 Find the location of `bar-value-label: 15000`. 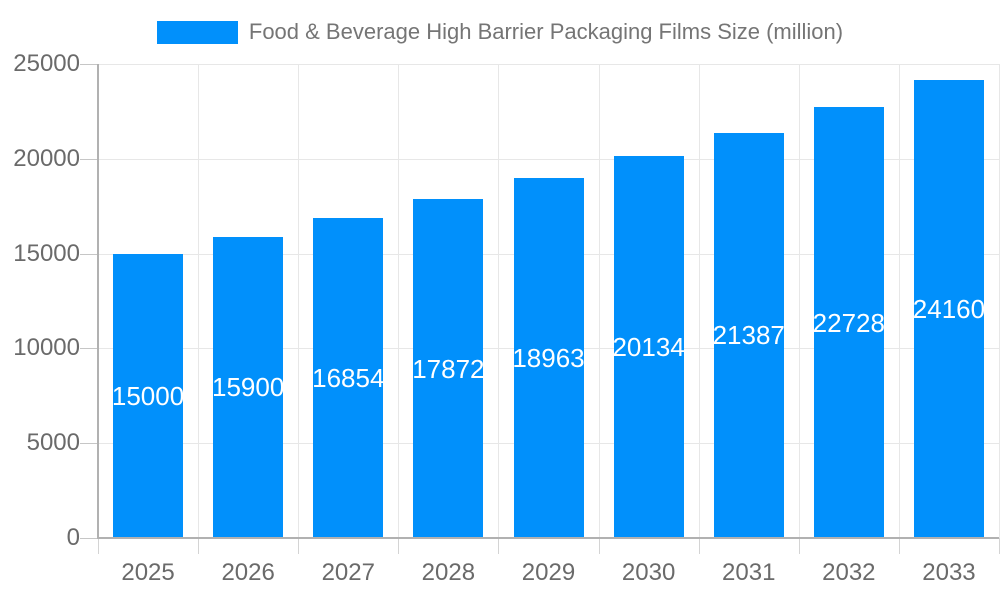

bar-value-label: 15000 is located at coordinates (148, 395).